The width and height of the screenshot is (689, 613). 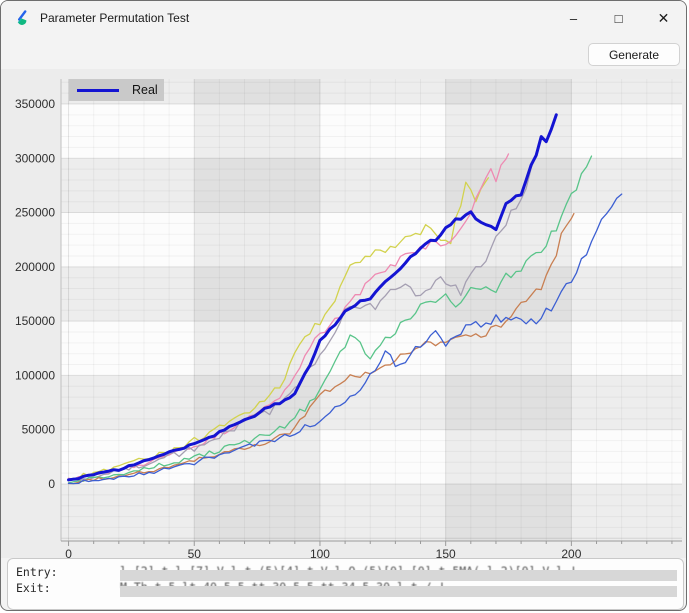 What do you see at coordinates (35, 158) in the screenshot?
I see `svg-text: 300000` at bounding box center [35, 158].